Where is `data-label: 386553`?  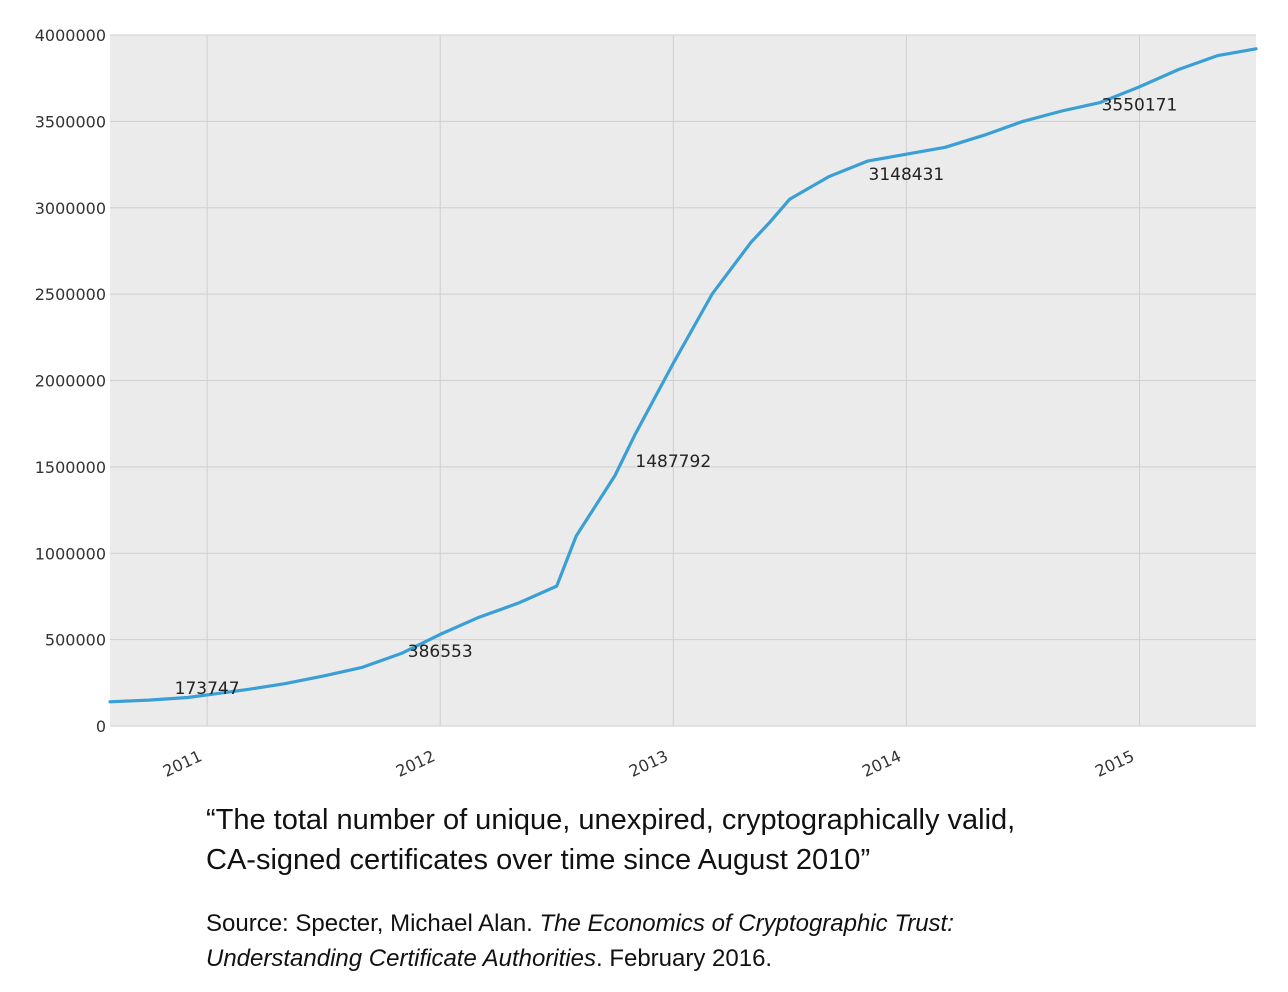
data-label: 386553 is located at coordinates (440, 652).